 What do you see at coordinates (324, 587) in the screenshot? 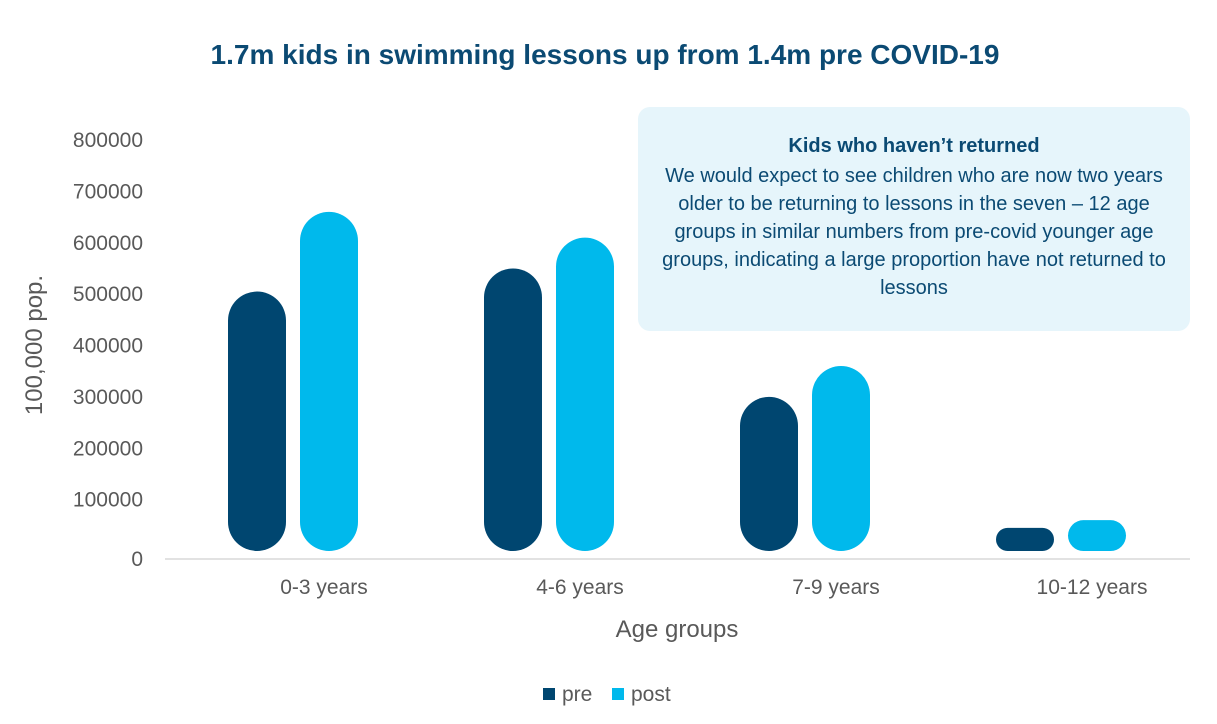
I see `x-tick-label: 0-3 years` at bounding box center [324, 587].